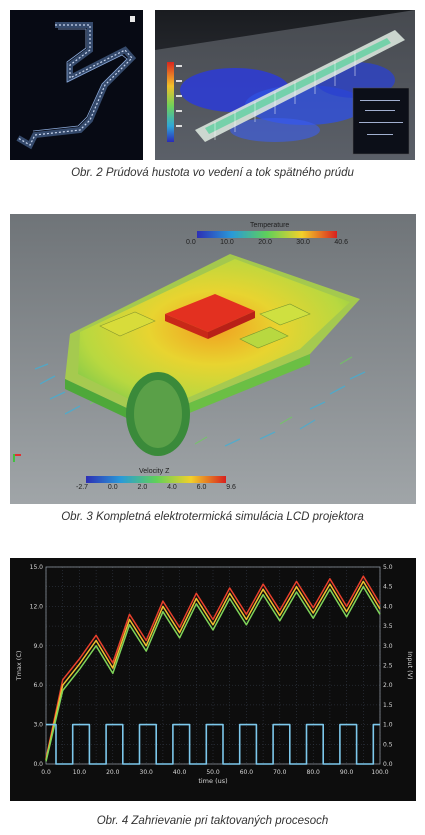  I want to click on current-density-trace-render, so click(76, 85).